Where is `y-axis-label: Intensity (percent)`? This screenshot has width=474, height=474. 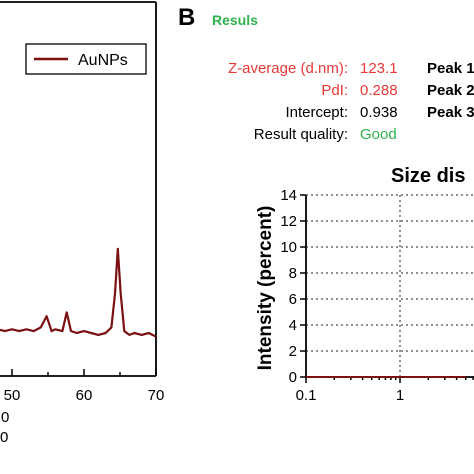 y-axis-label: Intensity (percent) is located at coordinates (265, 288).